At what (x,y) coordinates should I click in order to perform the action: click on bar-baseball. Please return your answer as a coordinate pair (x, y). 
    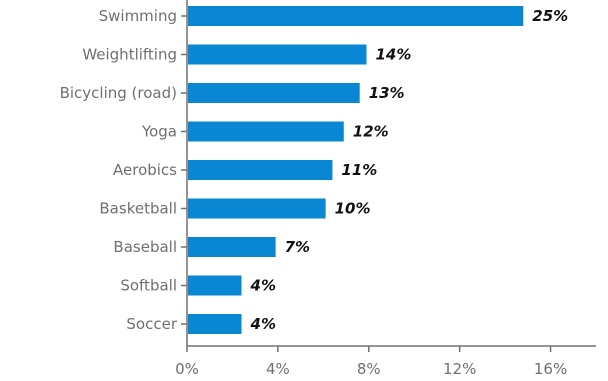
    Looking at the image, I should click on (232, 247).